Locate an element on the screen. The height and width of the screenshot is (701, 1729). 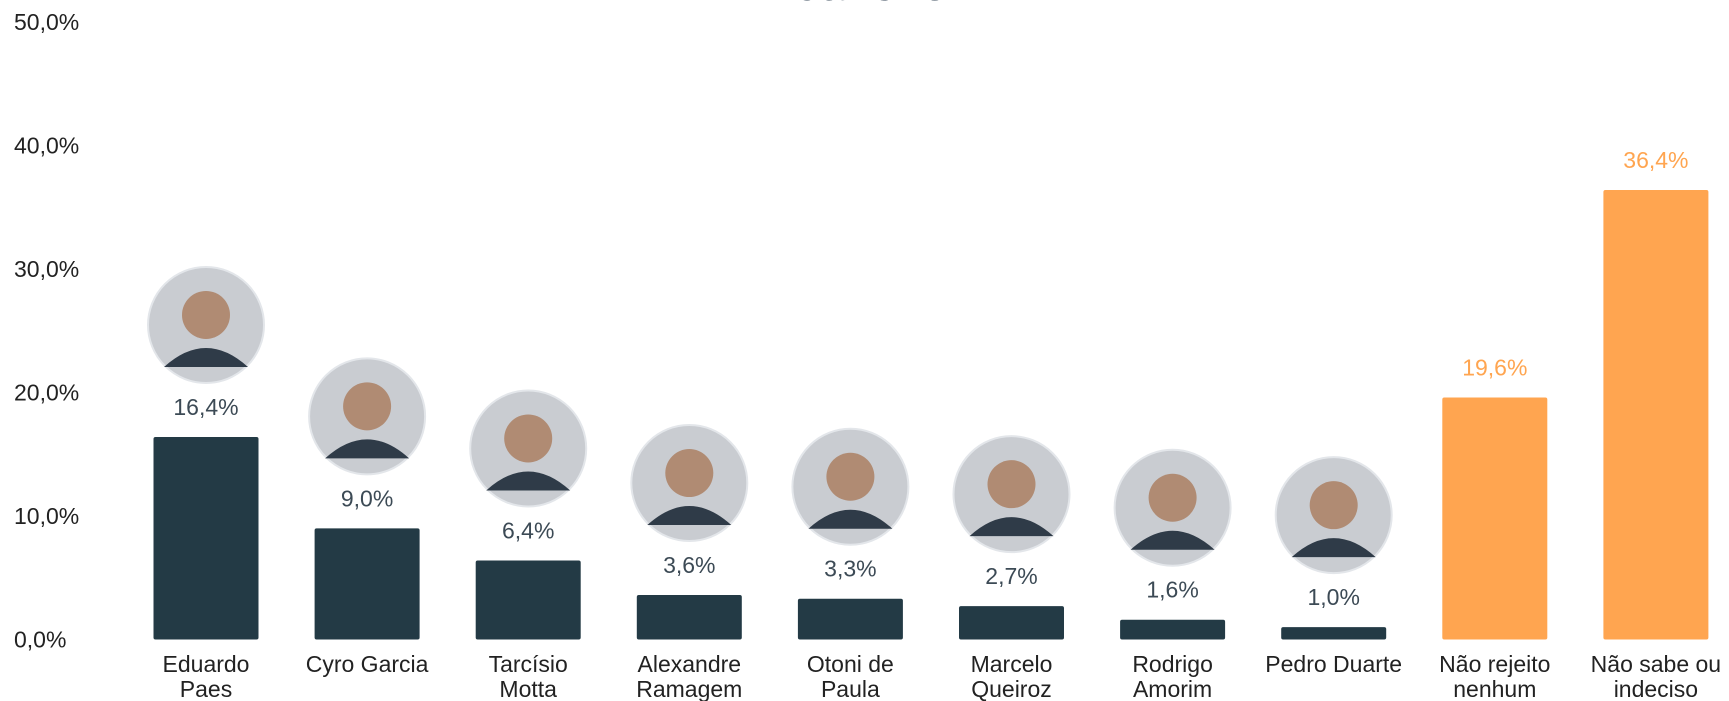
value-label: 6,4% is located at coordinates (528, 530).